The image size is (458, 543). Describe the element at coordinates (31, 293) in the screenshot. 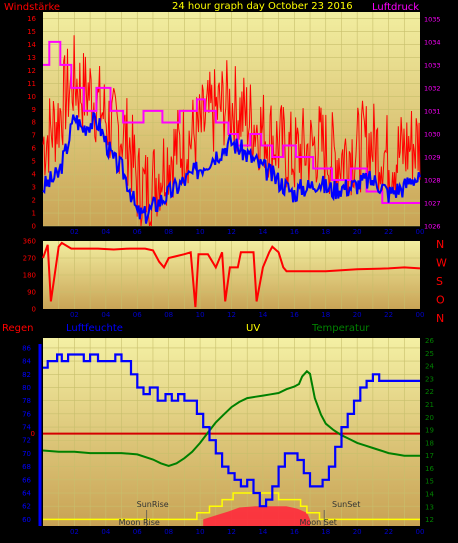

I see `direction-y-tick: 90` at that location.